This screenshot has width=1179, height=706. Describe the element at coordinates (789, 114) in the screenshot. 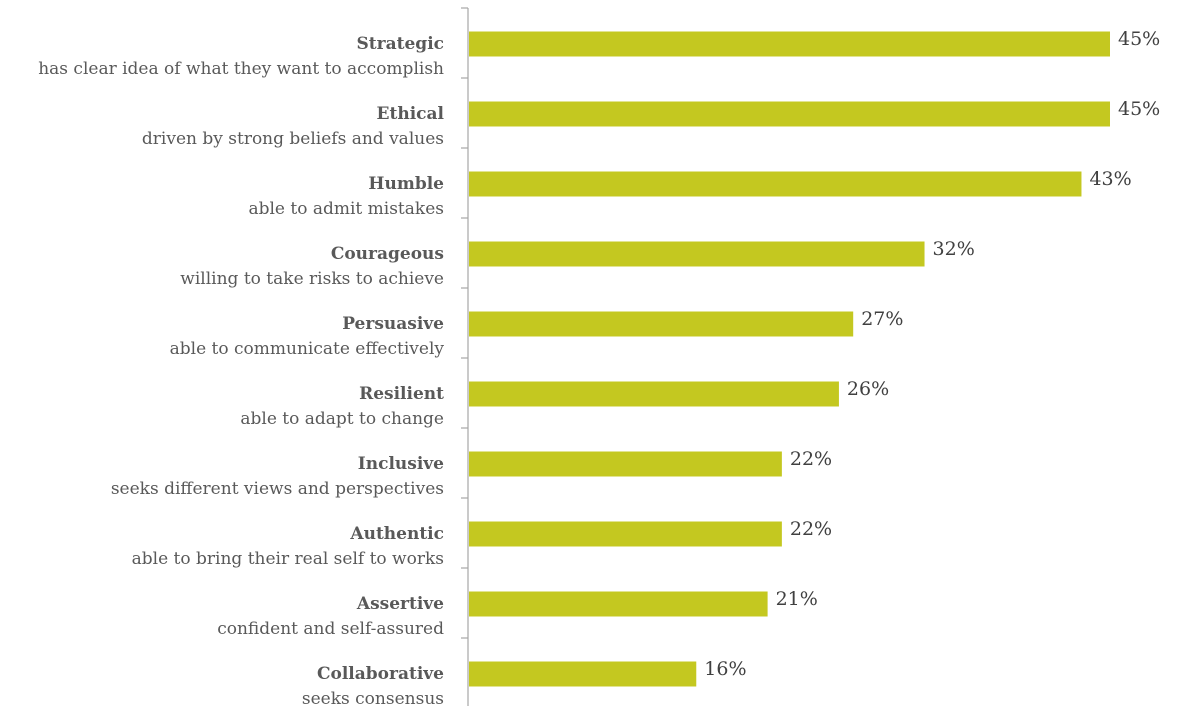

I see `bar-ethical` at that location.